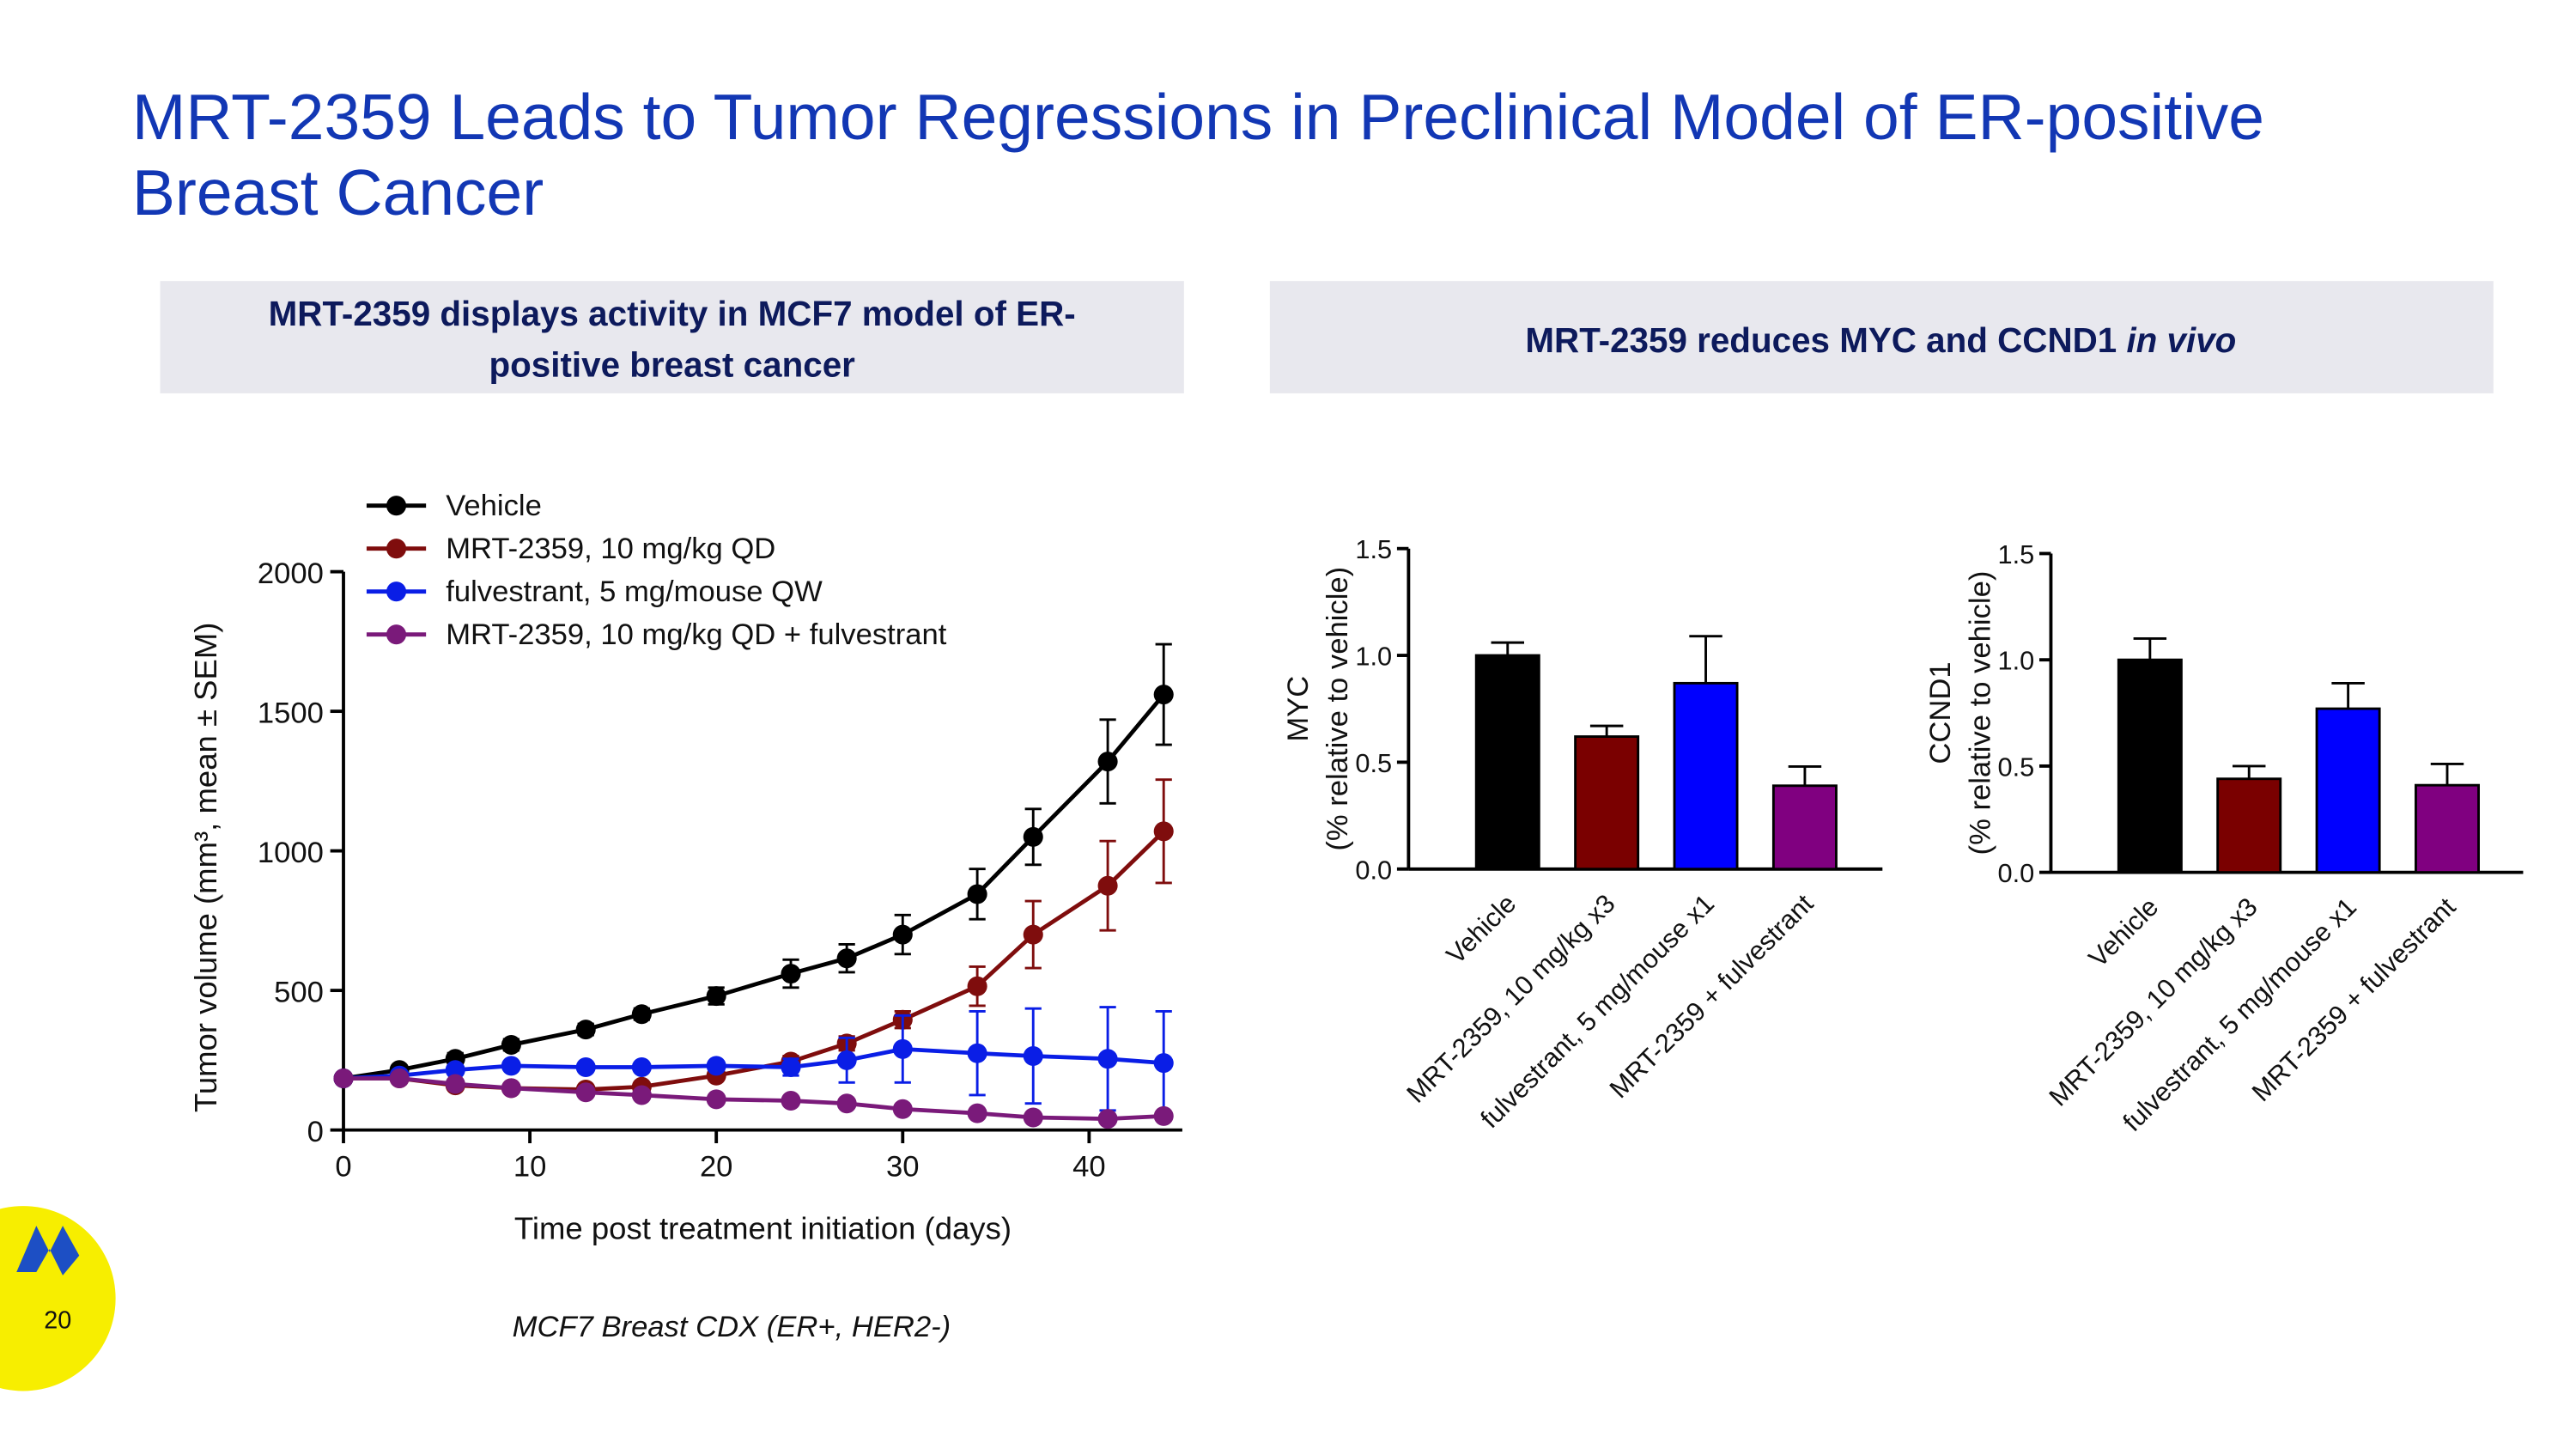 The height and width of the screenshot is (1449, 2576). Describe the element at coordinates (2016, 873) in the screenshot. I see `y-tick-label: 0.0` at that location.